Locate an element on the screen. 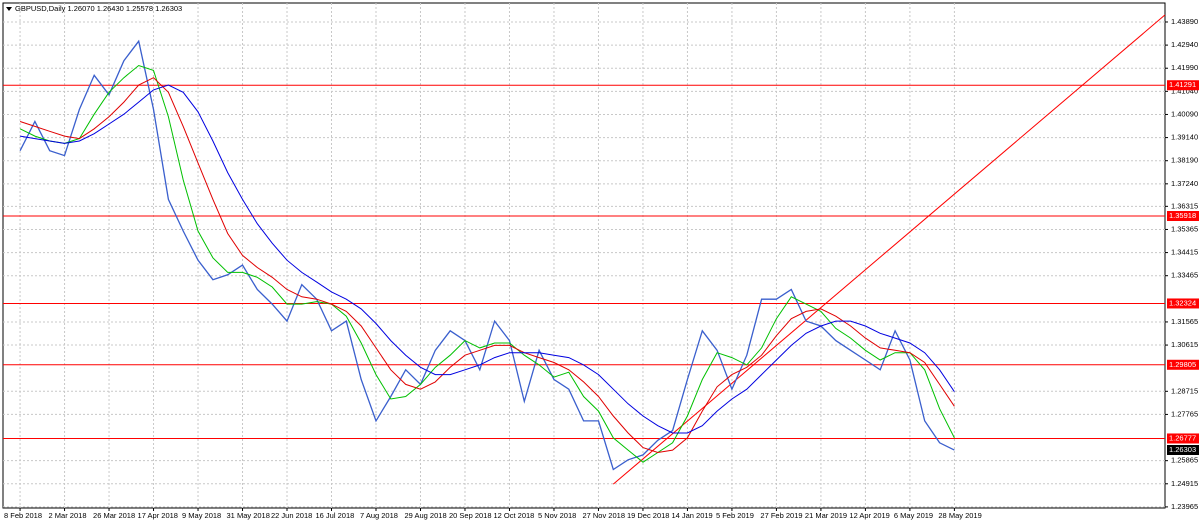 This screenshot has height=523, width=1200. x-tick-label: 2 Mar 2018 is located at coordinates (68, 515).